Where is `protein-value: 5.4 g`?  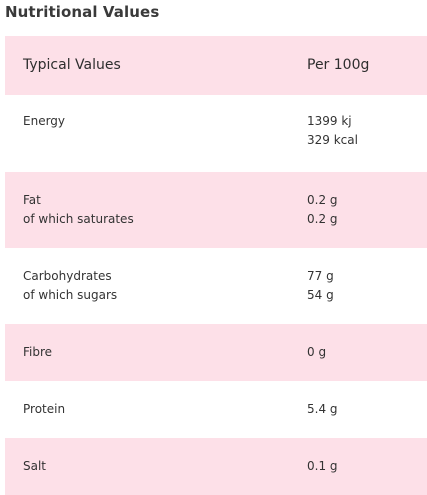
protein-value: 5.4 g is located at coordinates (322, 409).